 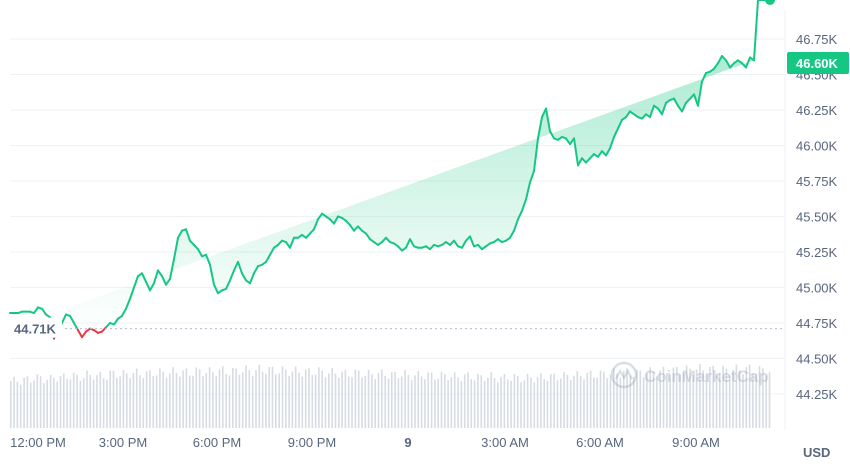 I want to click on watermark: CoinMarketCap, so click(x=689, y=375).